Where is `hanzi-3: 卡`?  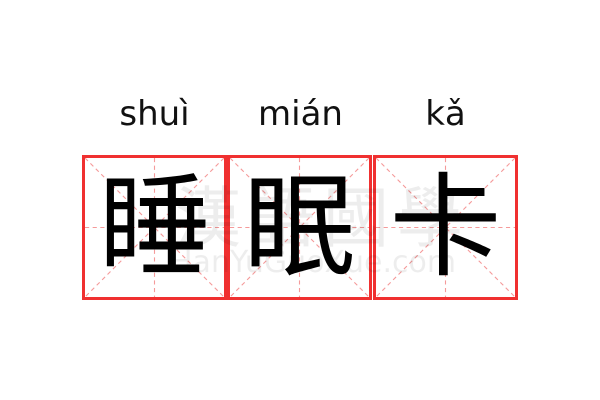 hanzi-3: 卡 is located at coordinates (445, 227).